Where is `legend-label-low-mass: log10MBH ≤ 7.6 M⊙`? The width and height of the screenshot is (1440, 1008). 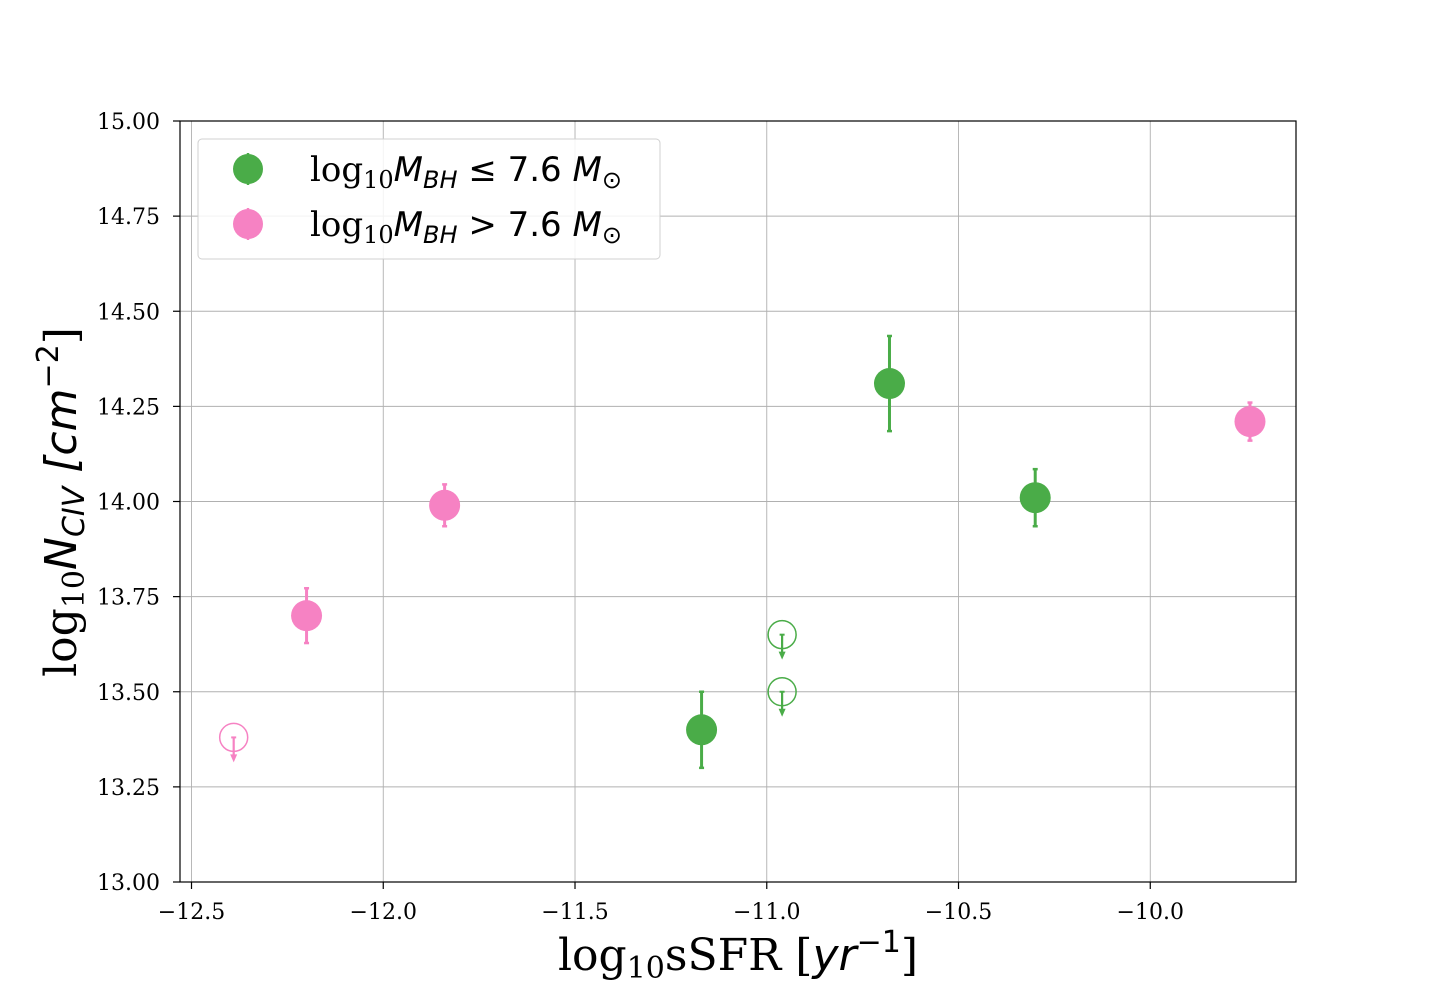
legend-label-low-mass: log10MBH ≤ 7.6 M⊙ is located at coordinates (466, 172).